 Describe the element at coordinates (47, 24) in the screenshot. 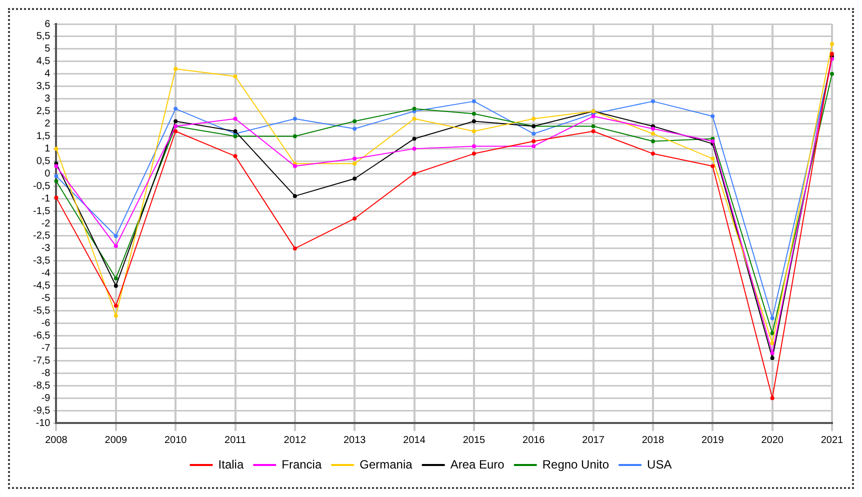

I see `y-tick-label: 6` at that location.